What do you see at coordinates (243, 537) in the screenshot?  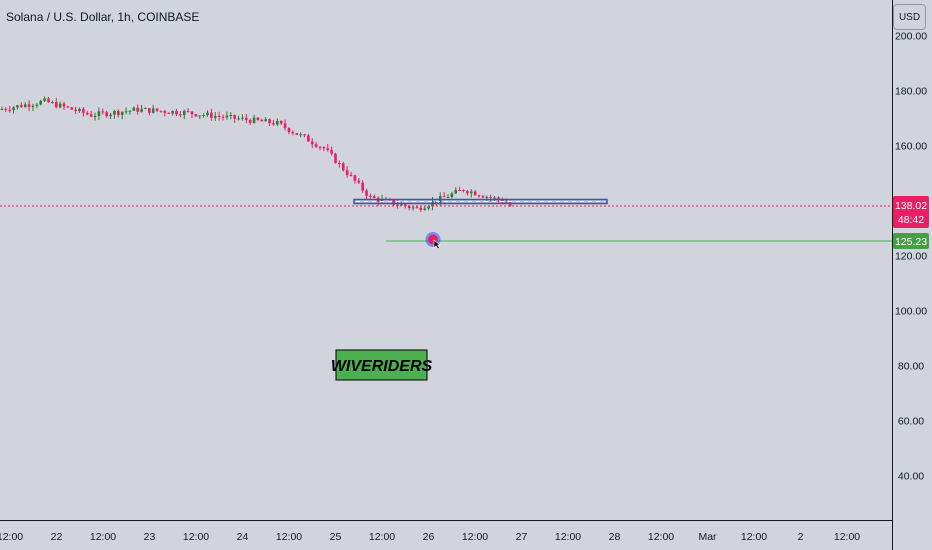 I see `time-tick-label: 24` at bounding box center [243, 537].